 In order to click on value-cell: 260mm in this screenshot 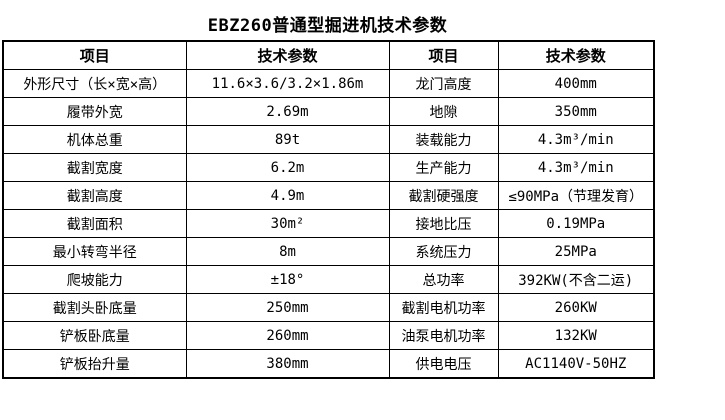, I will do `click(287, 335)`.